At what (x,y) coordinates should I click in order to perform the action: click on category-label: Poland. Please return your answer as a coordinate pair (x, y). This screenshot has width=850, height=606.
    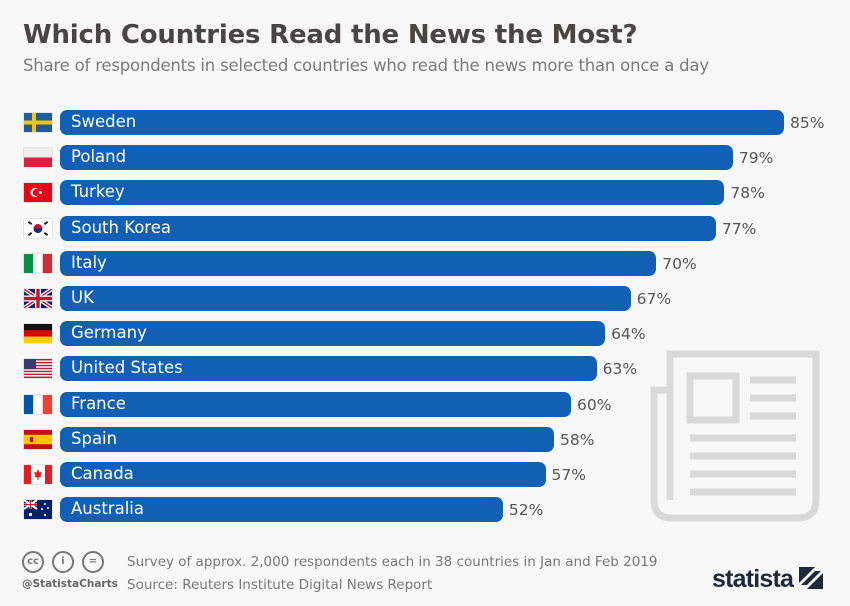
    Looking at the image, I should click on (99, 157).